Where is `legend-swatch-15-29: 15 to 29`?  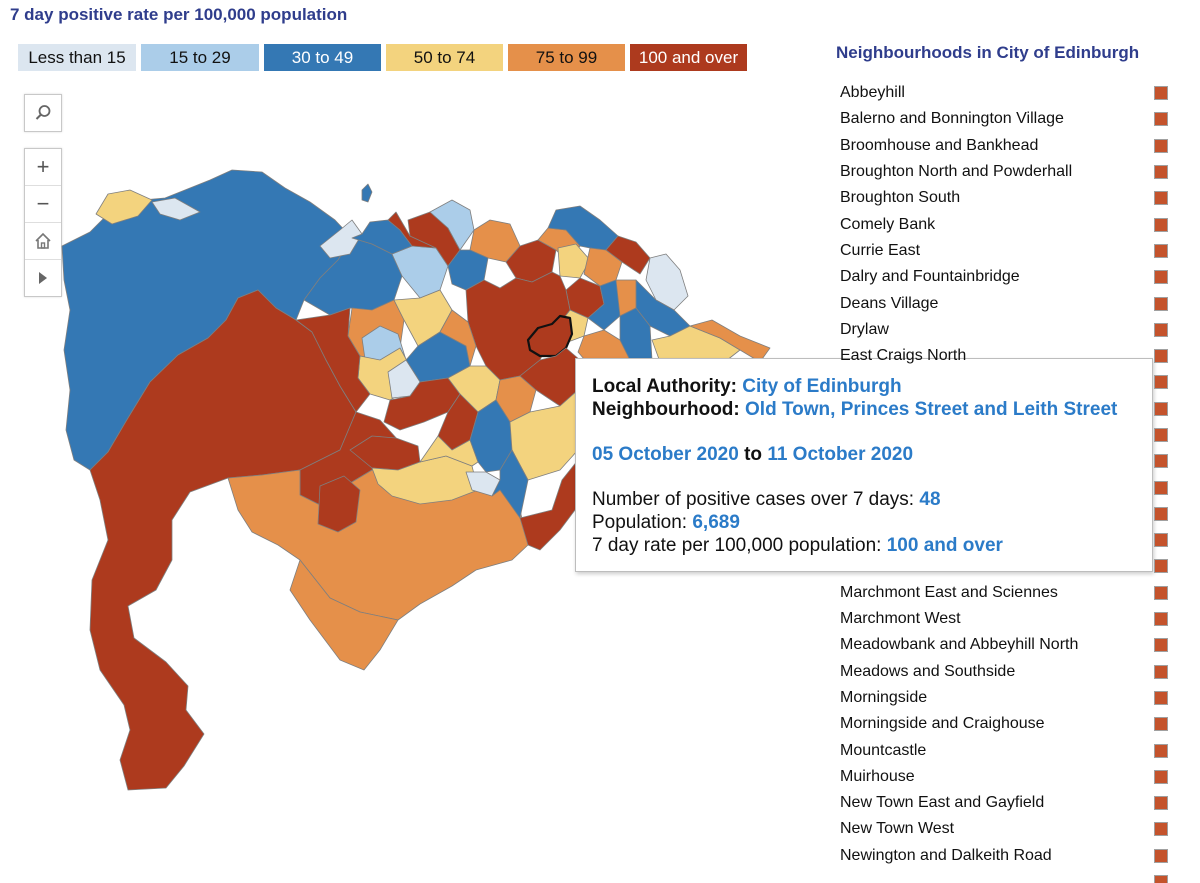 legend-swatch-15-29: 15 to 29 is located at coordinates (200, 57).